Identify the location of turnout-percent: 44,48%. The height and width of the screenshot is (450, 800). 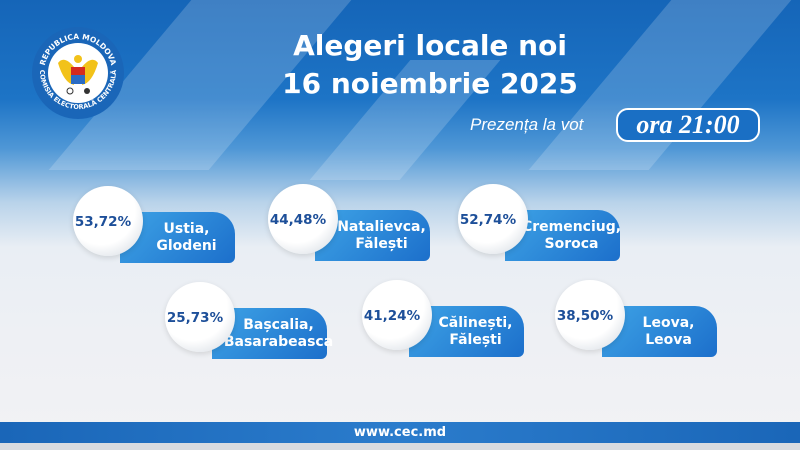
(298, 220).